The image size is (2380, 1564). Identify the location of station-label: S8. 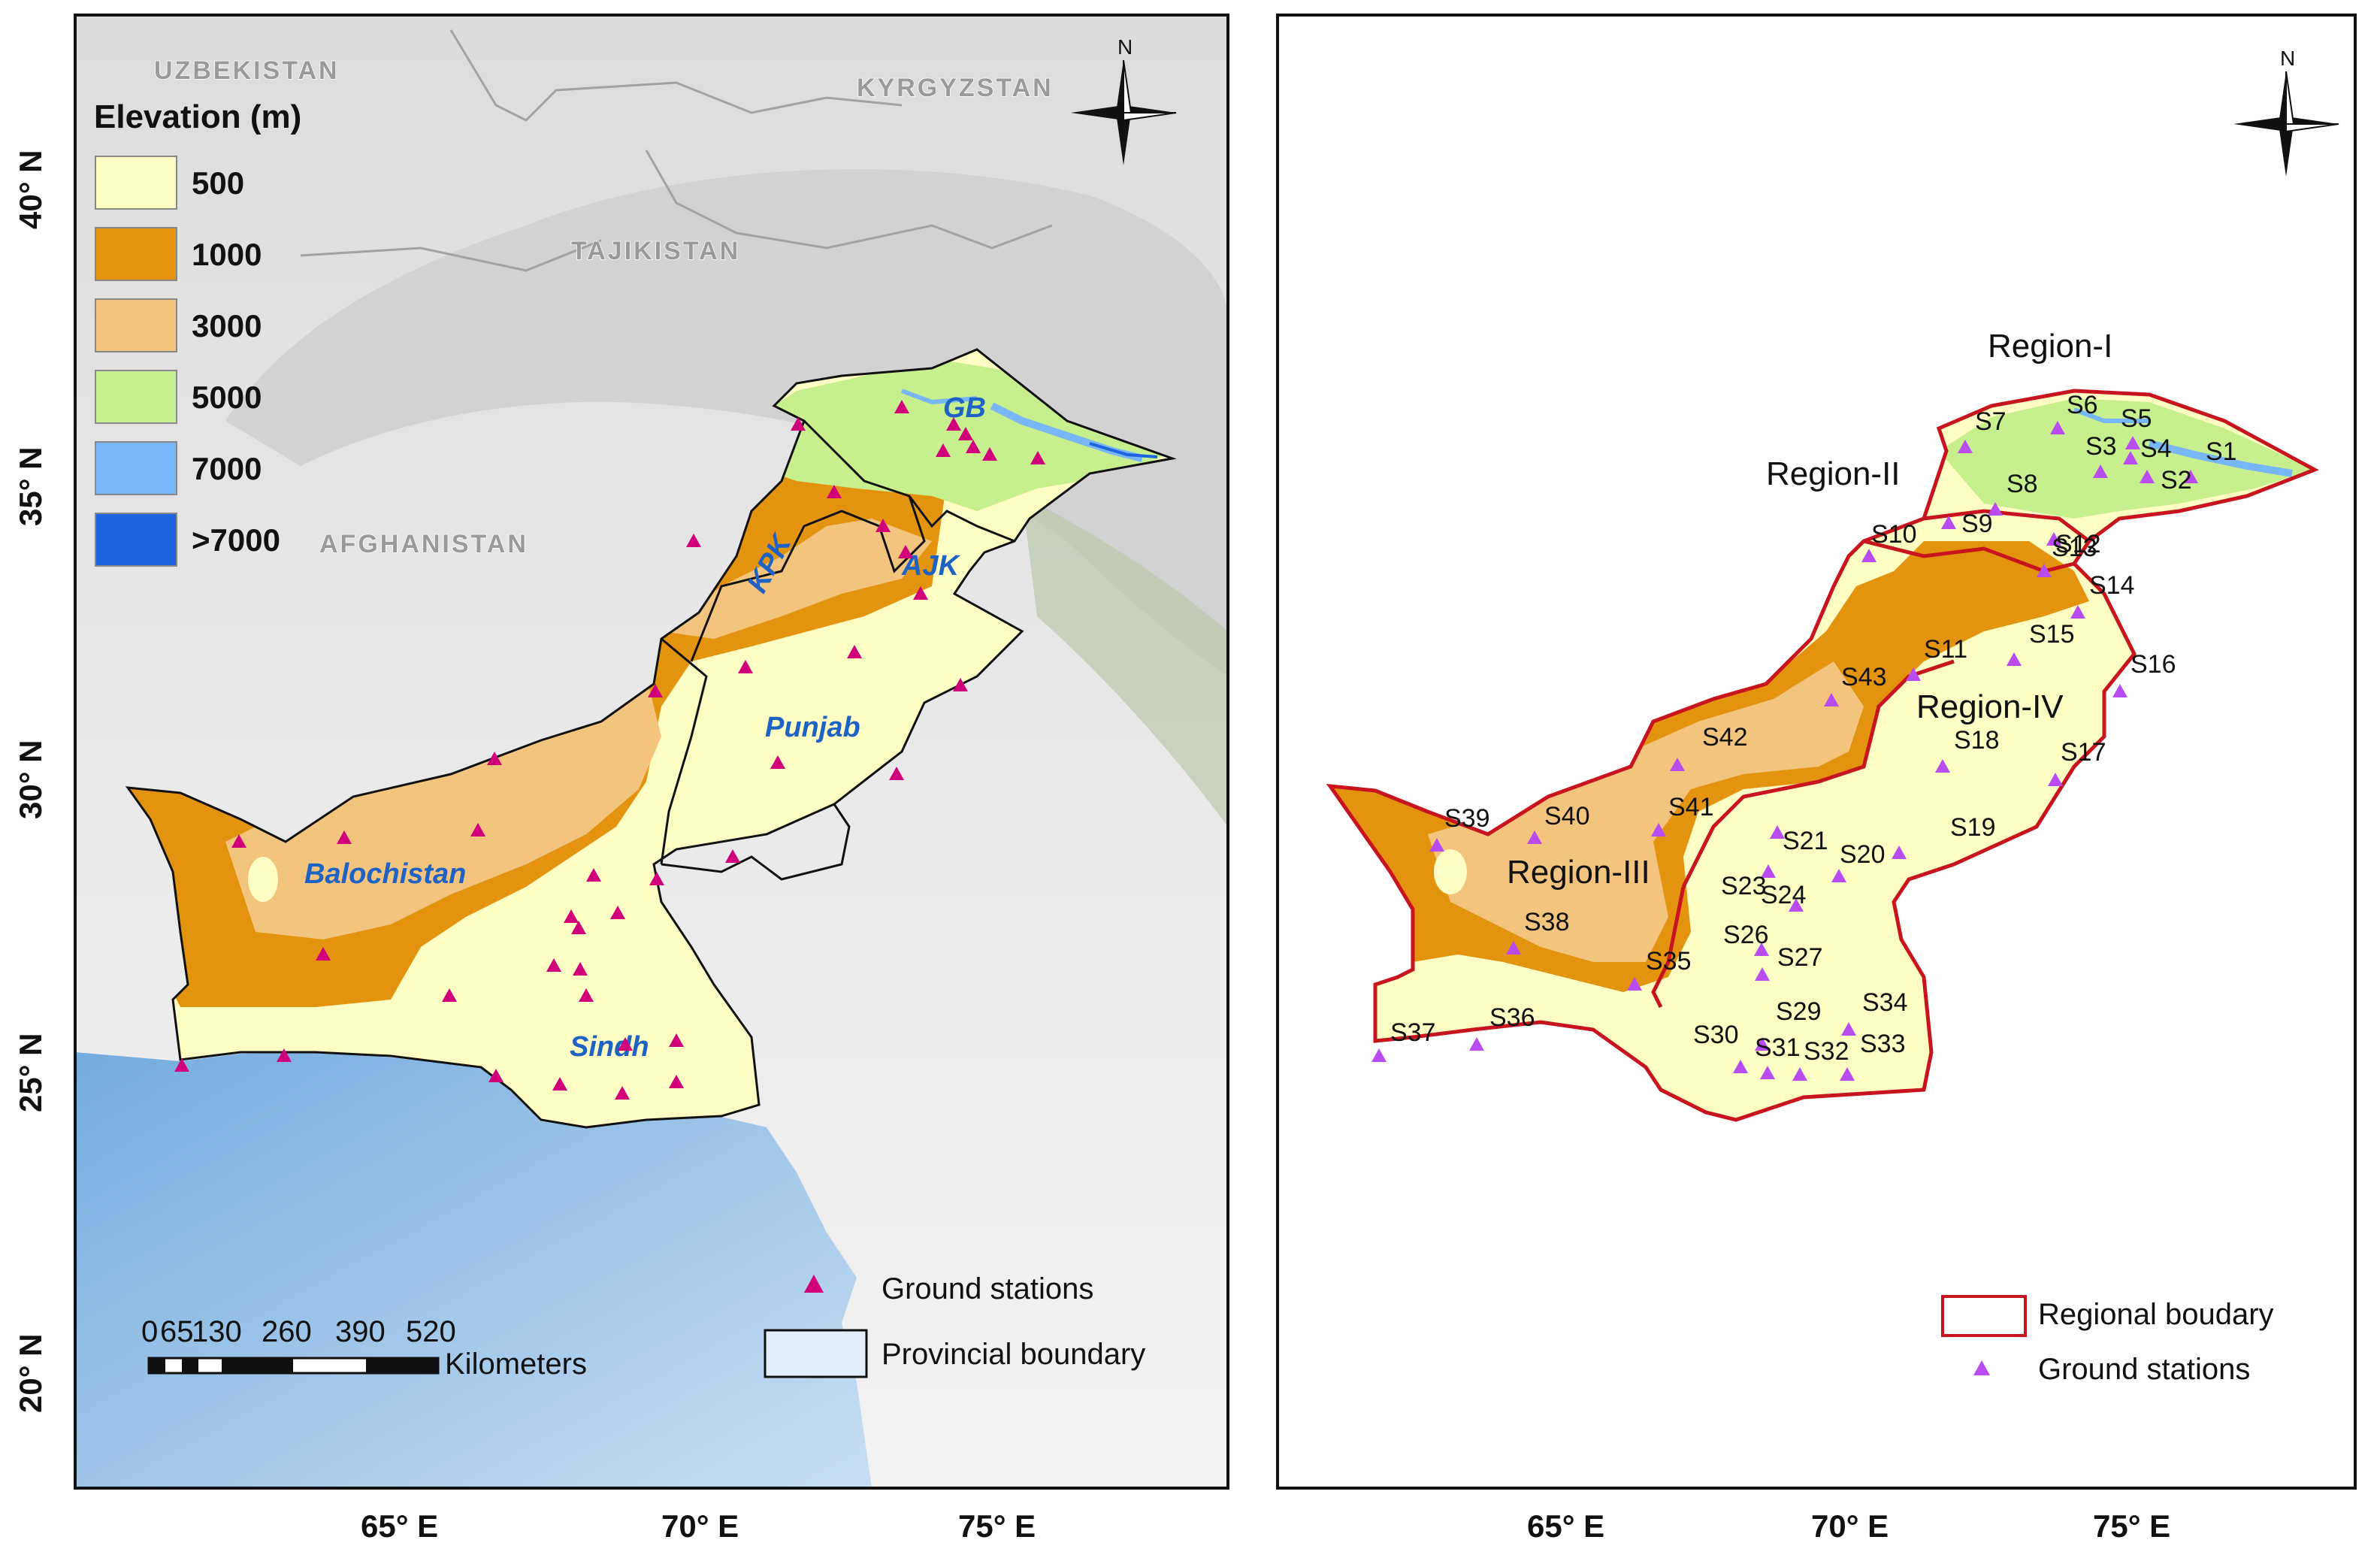
(2022, 484).